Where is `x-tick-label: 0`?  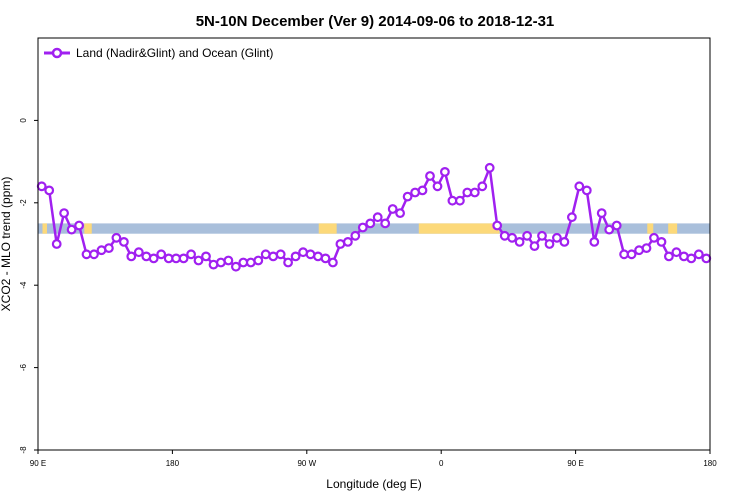 x-tick-label: 0 is located at coordinates (441, 463).